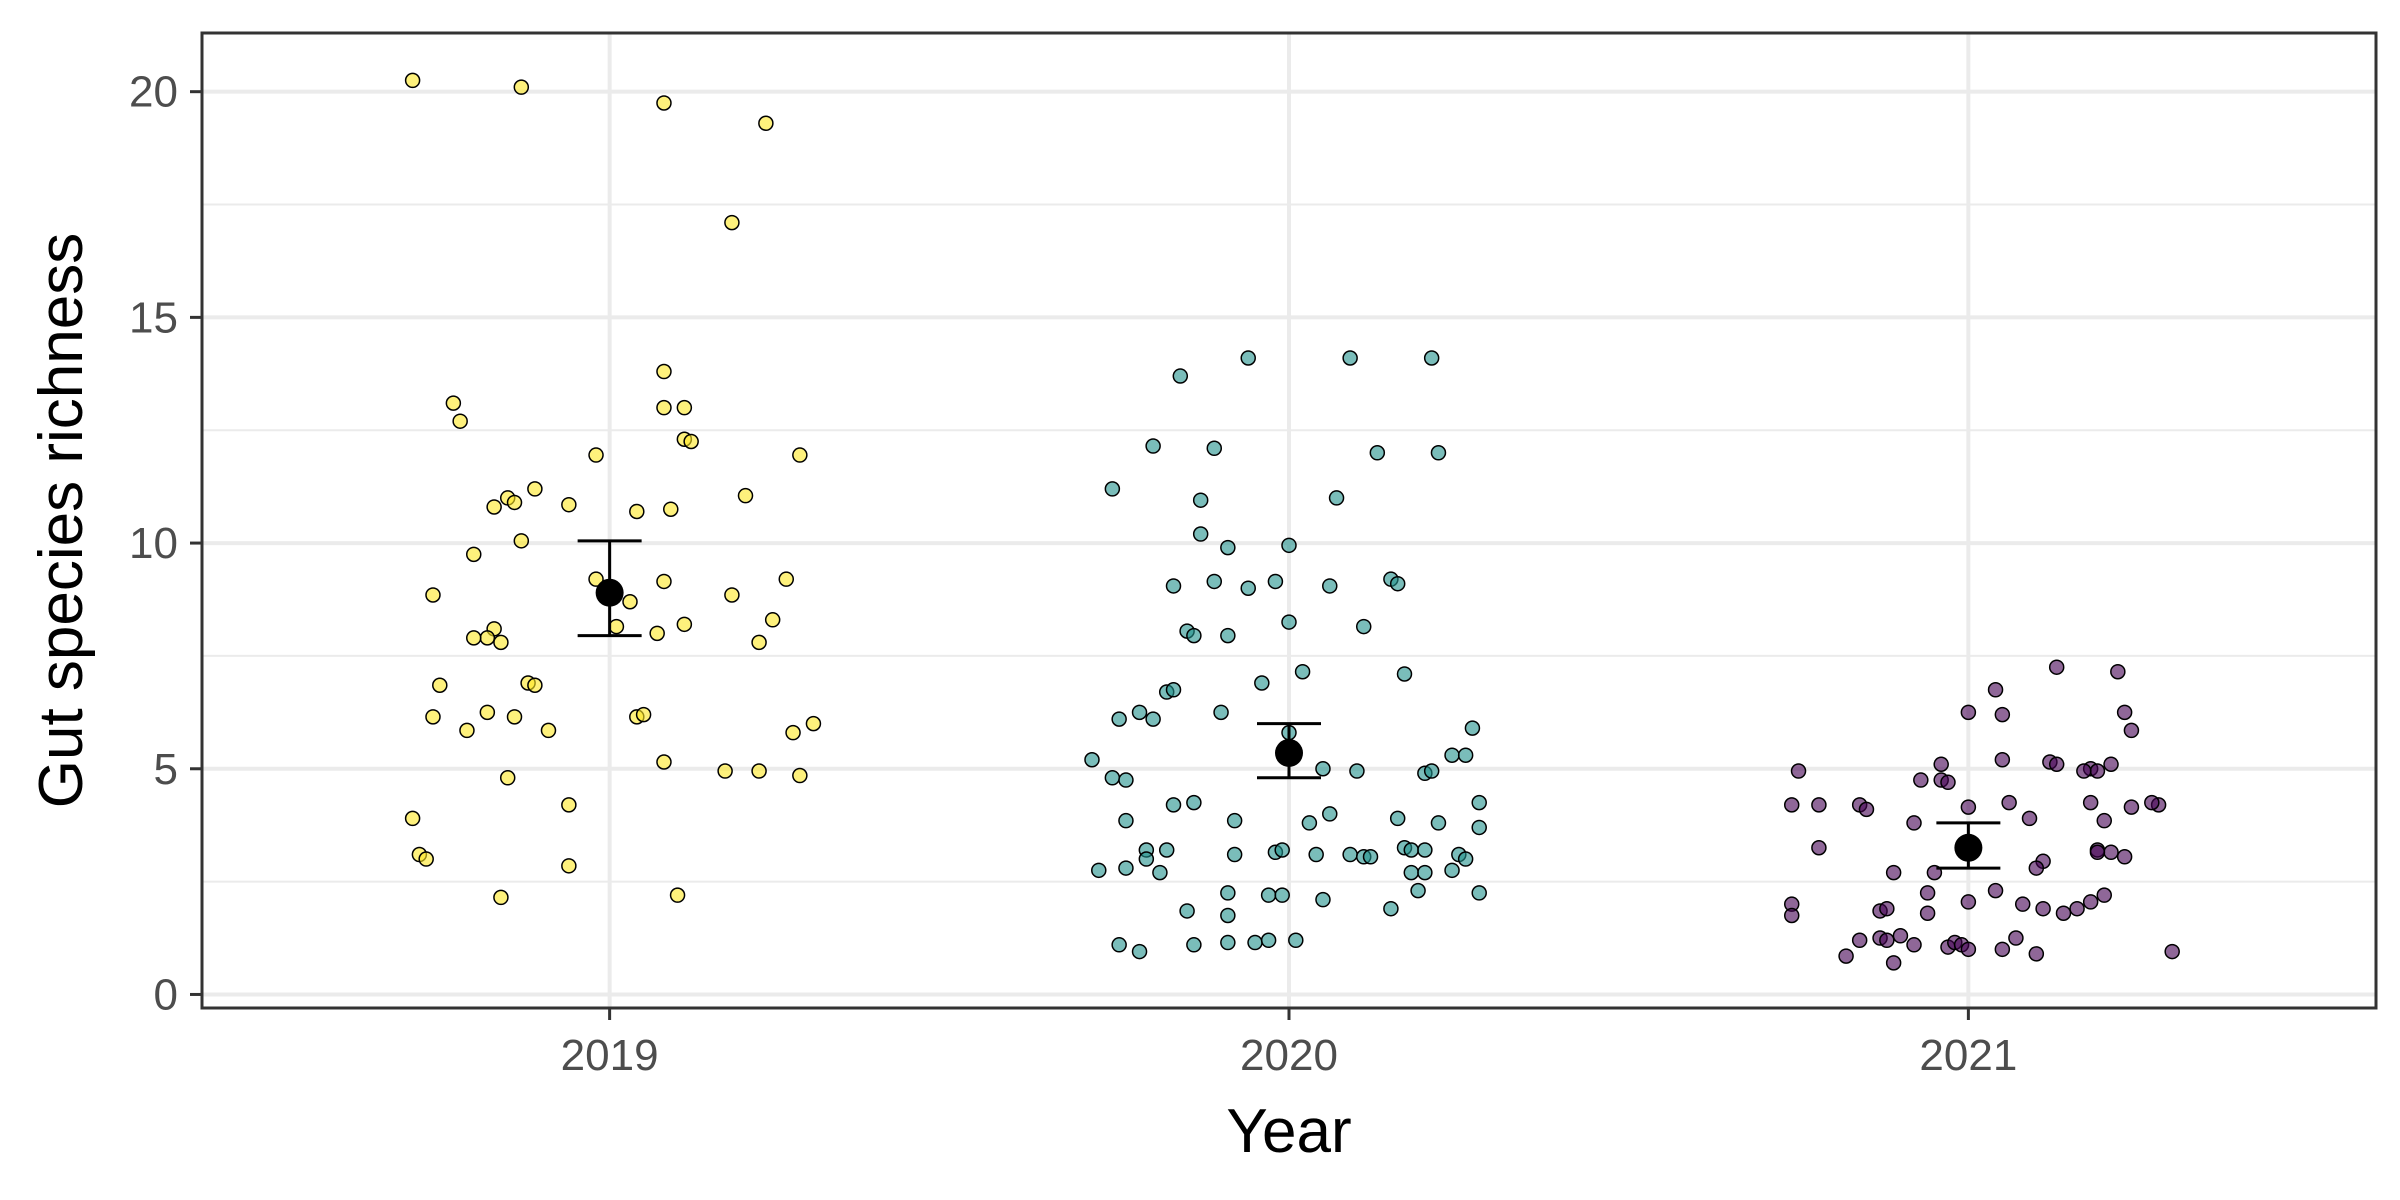 The width and height of the screenshot is (2400, 1200). What do you see at coordinates (153, 317) in the screenshot?
I see `y-tick-label: 15` at bounding box center [153, 317].